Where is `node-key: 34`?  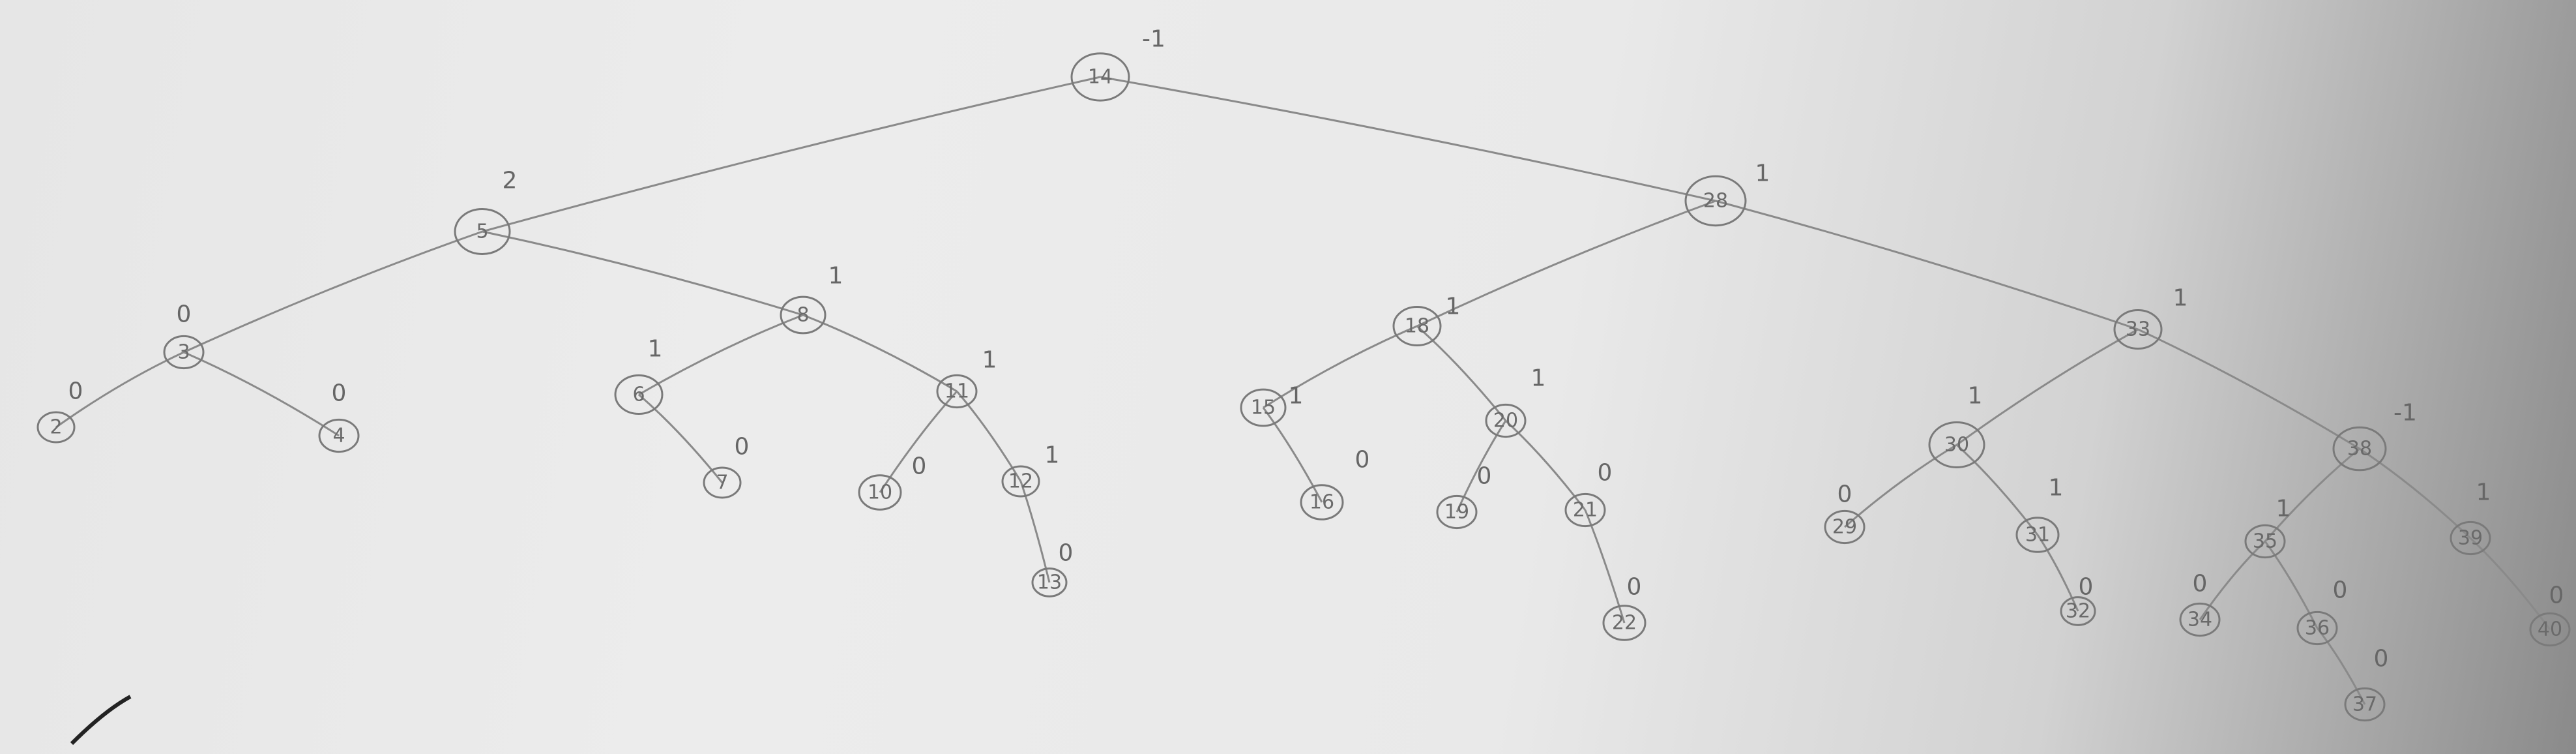
node-key: 34 is located at coordinates (2200, 620).